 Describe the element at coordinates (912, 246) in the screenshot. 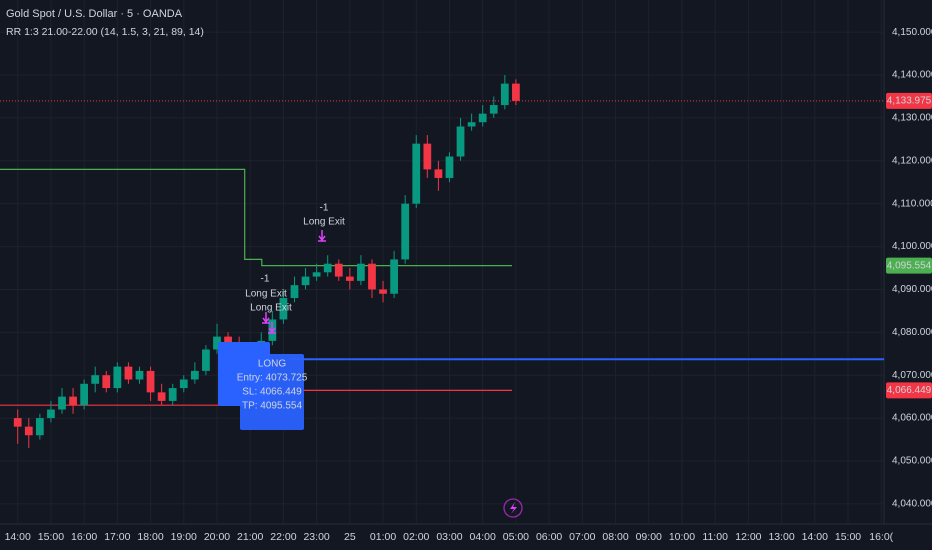

I see `y-tick-label: 4,100.000` at that location.